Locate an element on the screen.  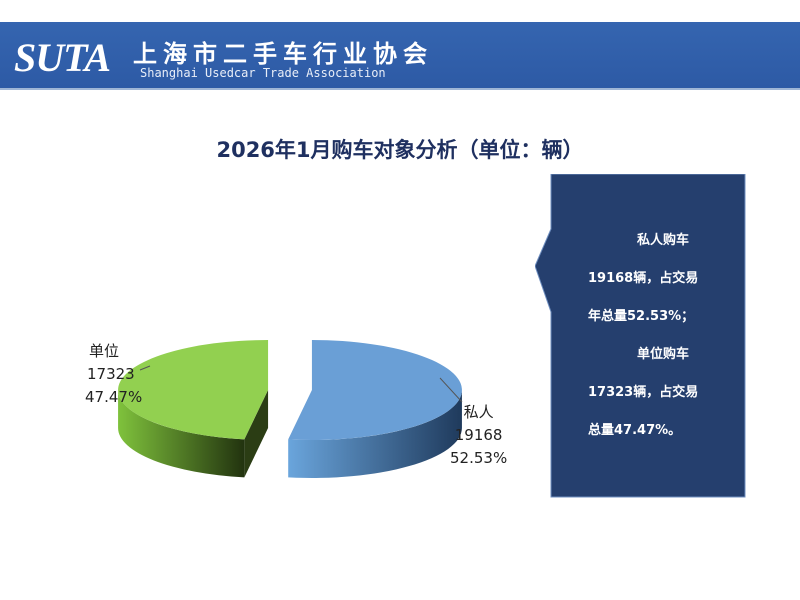
slice-cut-face is located at coordinates (256, 434).